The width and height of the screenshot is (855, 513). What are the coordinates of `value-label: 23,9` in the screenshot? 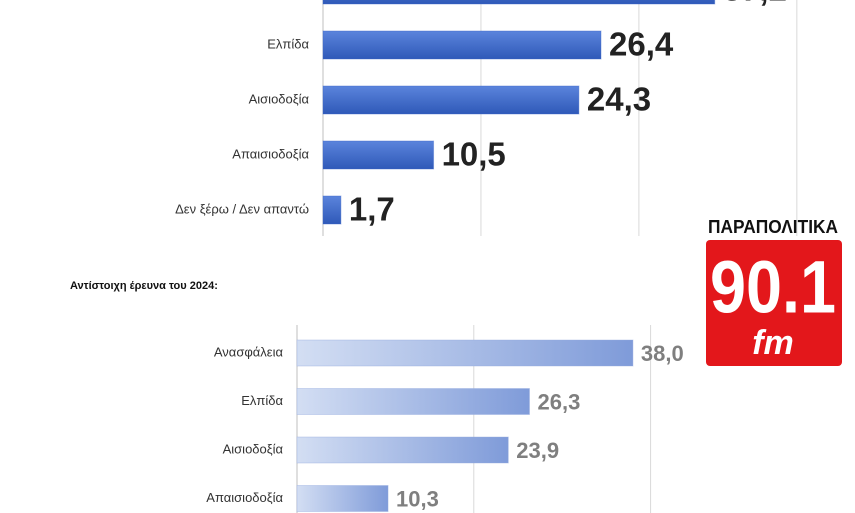 It's located at (537, 450).